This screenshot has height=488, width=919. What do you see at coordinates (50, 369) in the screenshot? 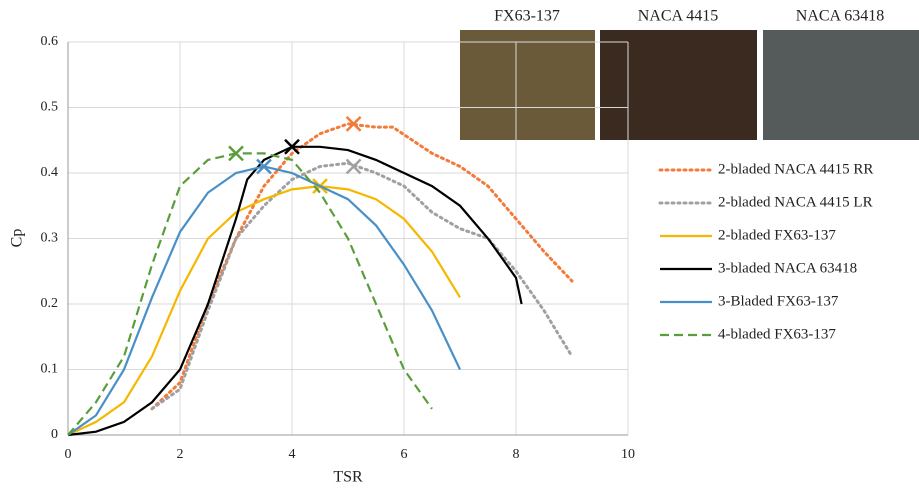
I see `y-tick-label: 0.1` at bounding box center [50, 369].